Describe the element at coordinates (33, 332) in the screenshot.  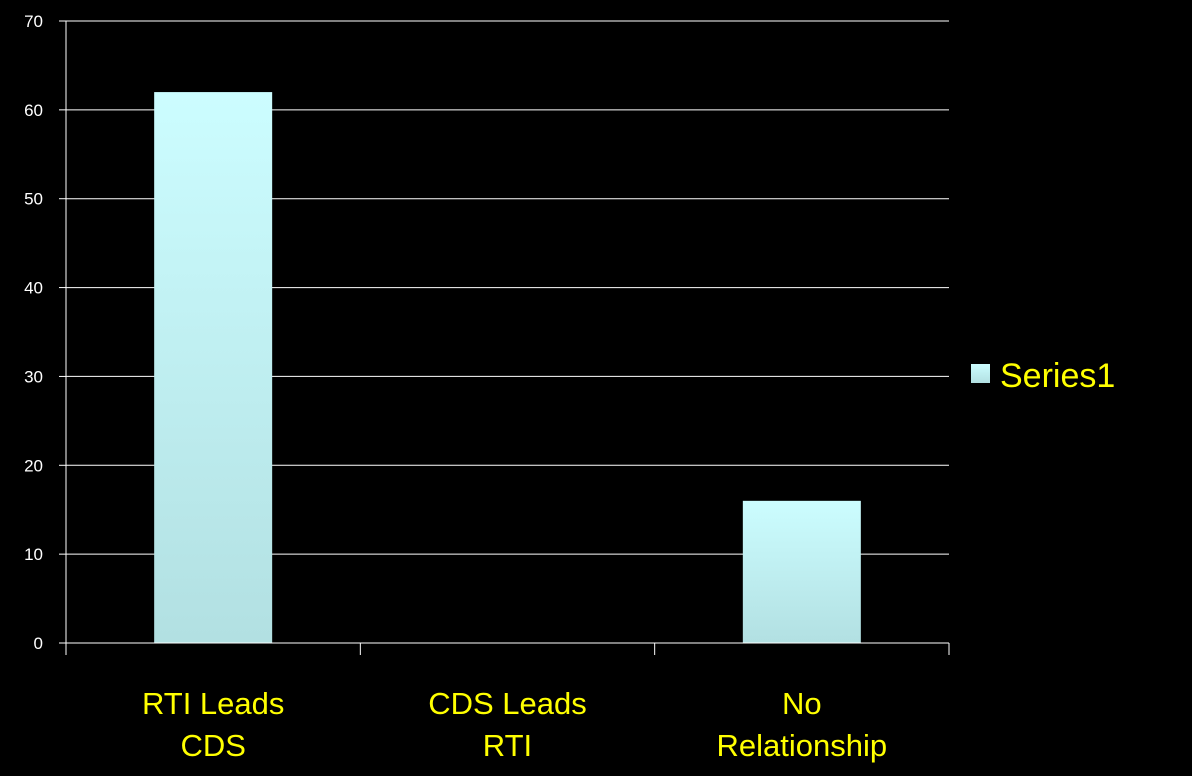
I see `y-tick-labels: 0 10 20 30 40 50 60 70` at that location.